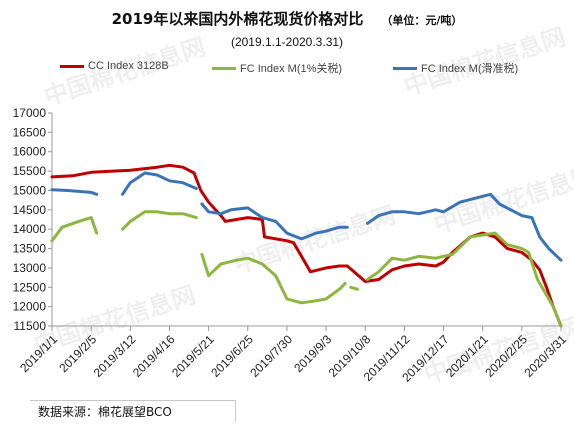  Describe the element at coordinates (30, 190) in the screenshot. I see `y-tick-label: 15000` at that location.